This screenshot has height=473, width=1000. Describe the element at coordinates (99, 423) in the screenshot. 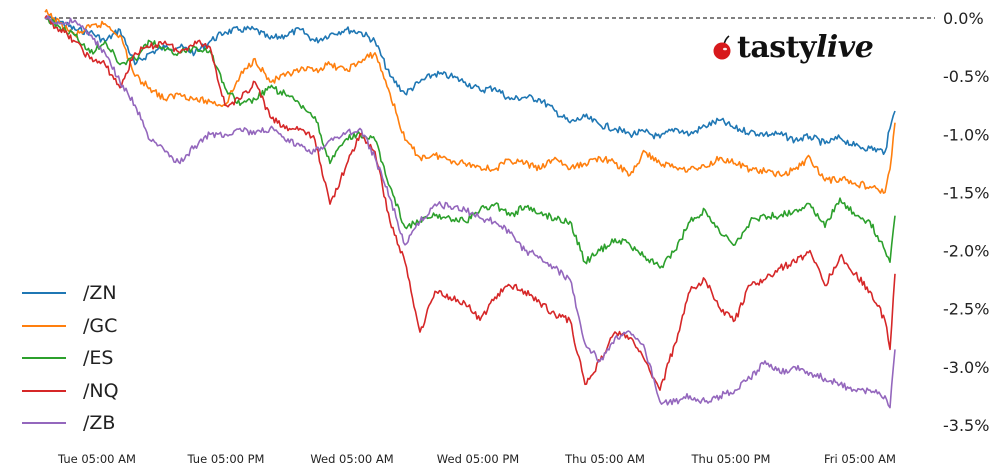

I see `legend-label: /ZB` at that location.